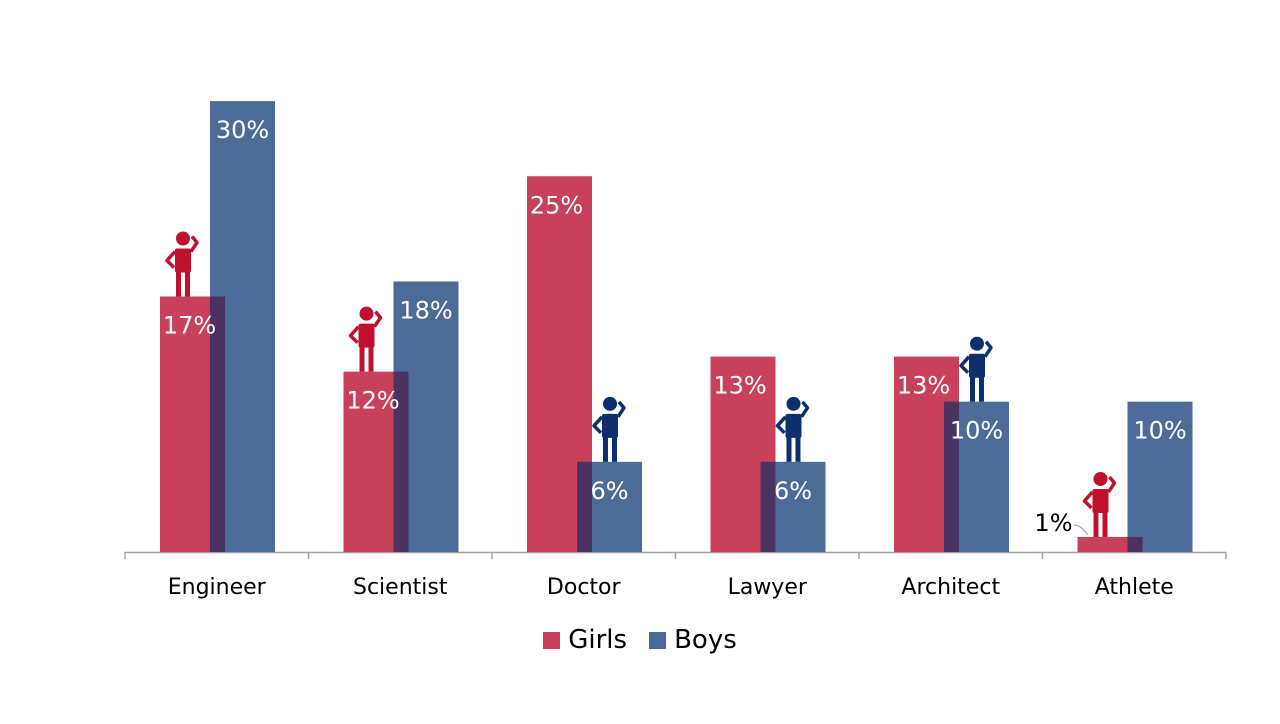 This screenshot has width=1280, height=724. Describe the element at coordinates (950, 587) in the screenshot. I see `category-label: Architect` at that location.